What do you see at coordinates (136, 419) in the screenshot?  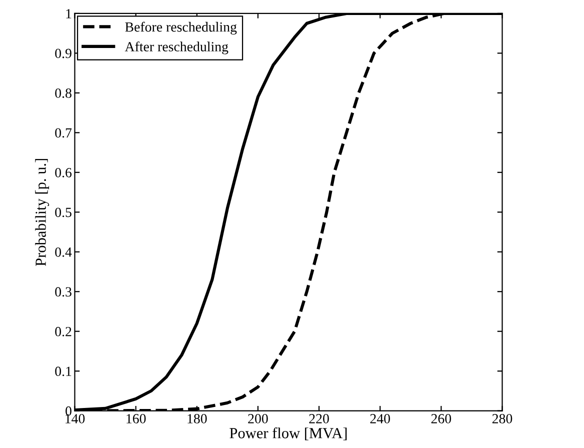 I see `x-tick-label: 160` at bounding box center [136, 419].